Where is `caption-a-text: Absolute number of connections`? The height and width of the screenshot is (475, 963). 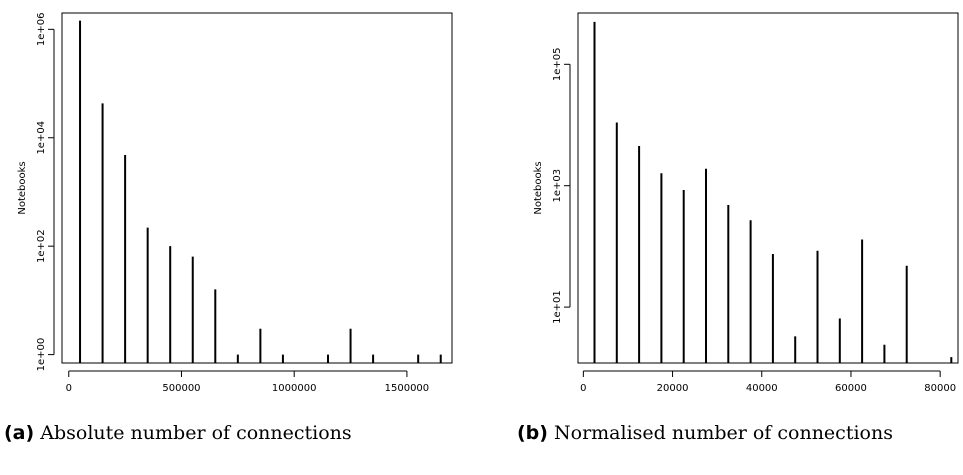 caption-a-text: Absolute number of connections is located at coordinates (193, 433).